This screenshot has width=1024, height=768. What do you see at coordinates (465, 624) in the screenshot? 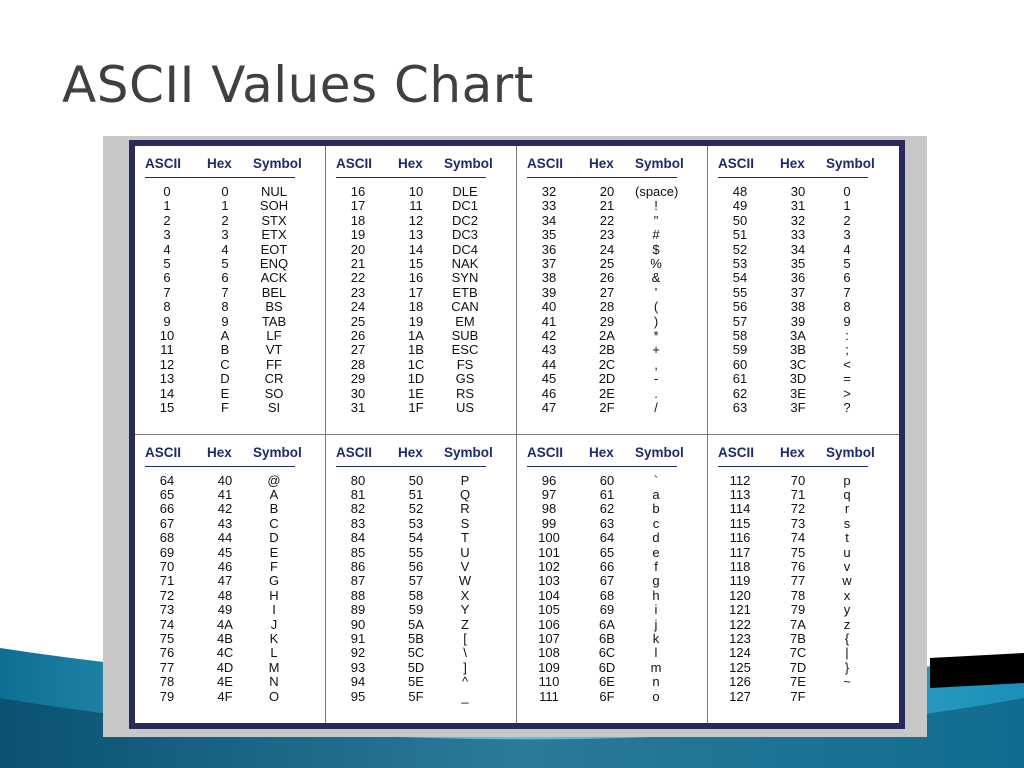
I see `symbol-value: Z` at bounding box center [465, 624].